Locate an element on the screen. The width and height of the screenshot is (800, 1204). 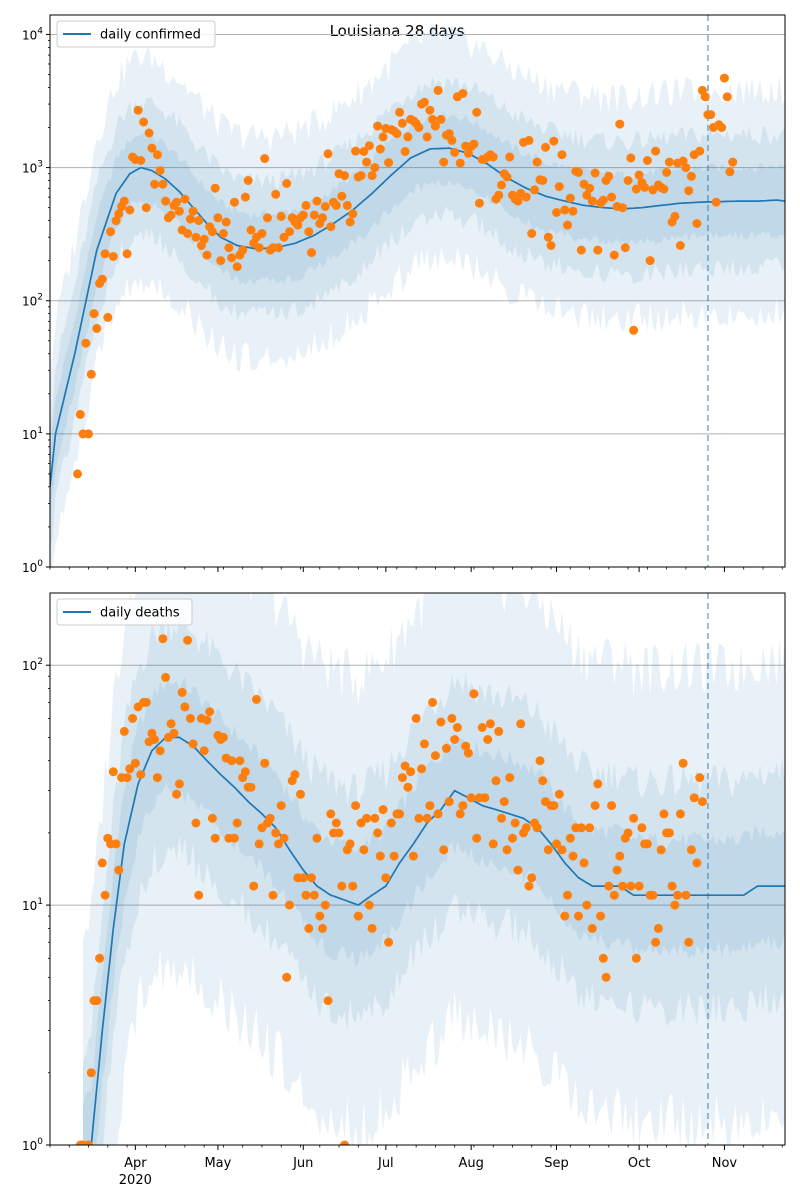
y-tick-label: 10¹ is located at coordinates (32, 905).